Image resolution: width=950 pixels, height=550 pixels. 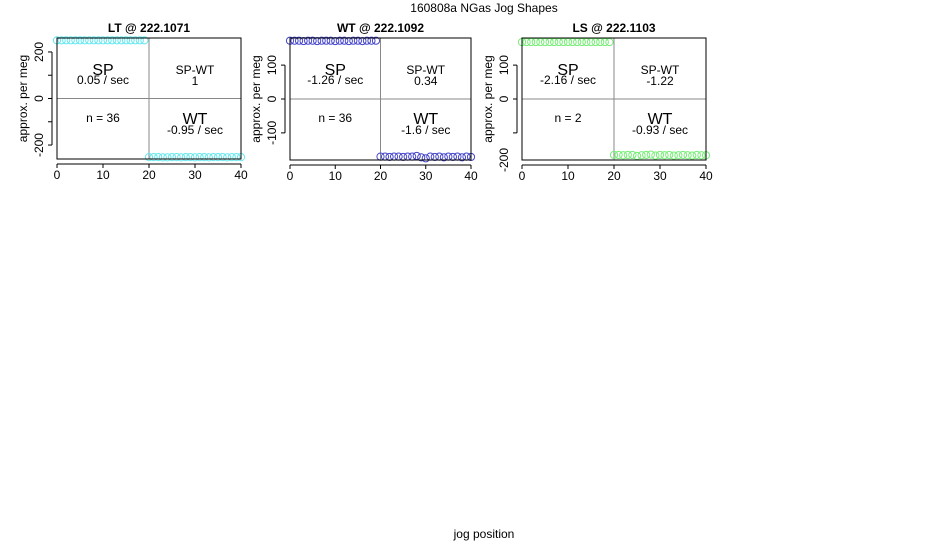 I want to click on y-axis: -200 0 100, so click(x=507, y=113).